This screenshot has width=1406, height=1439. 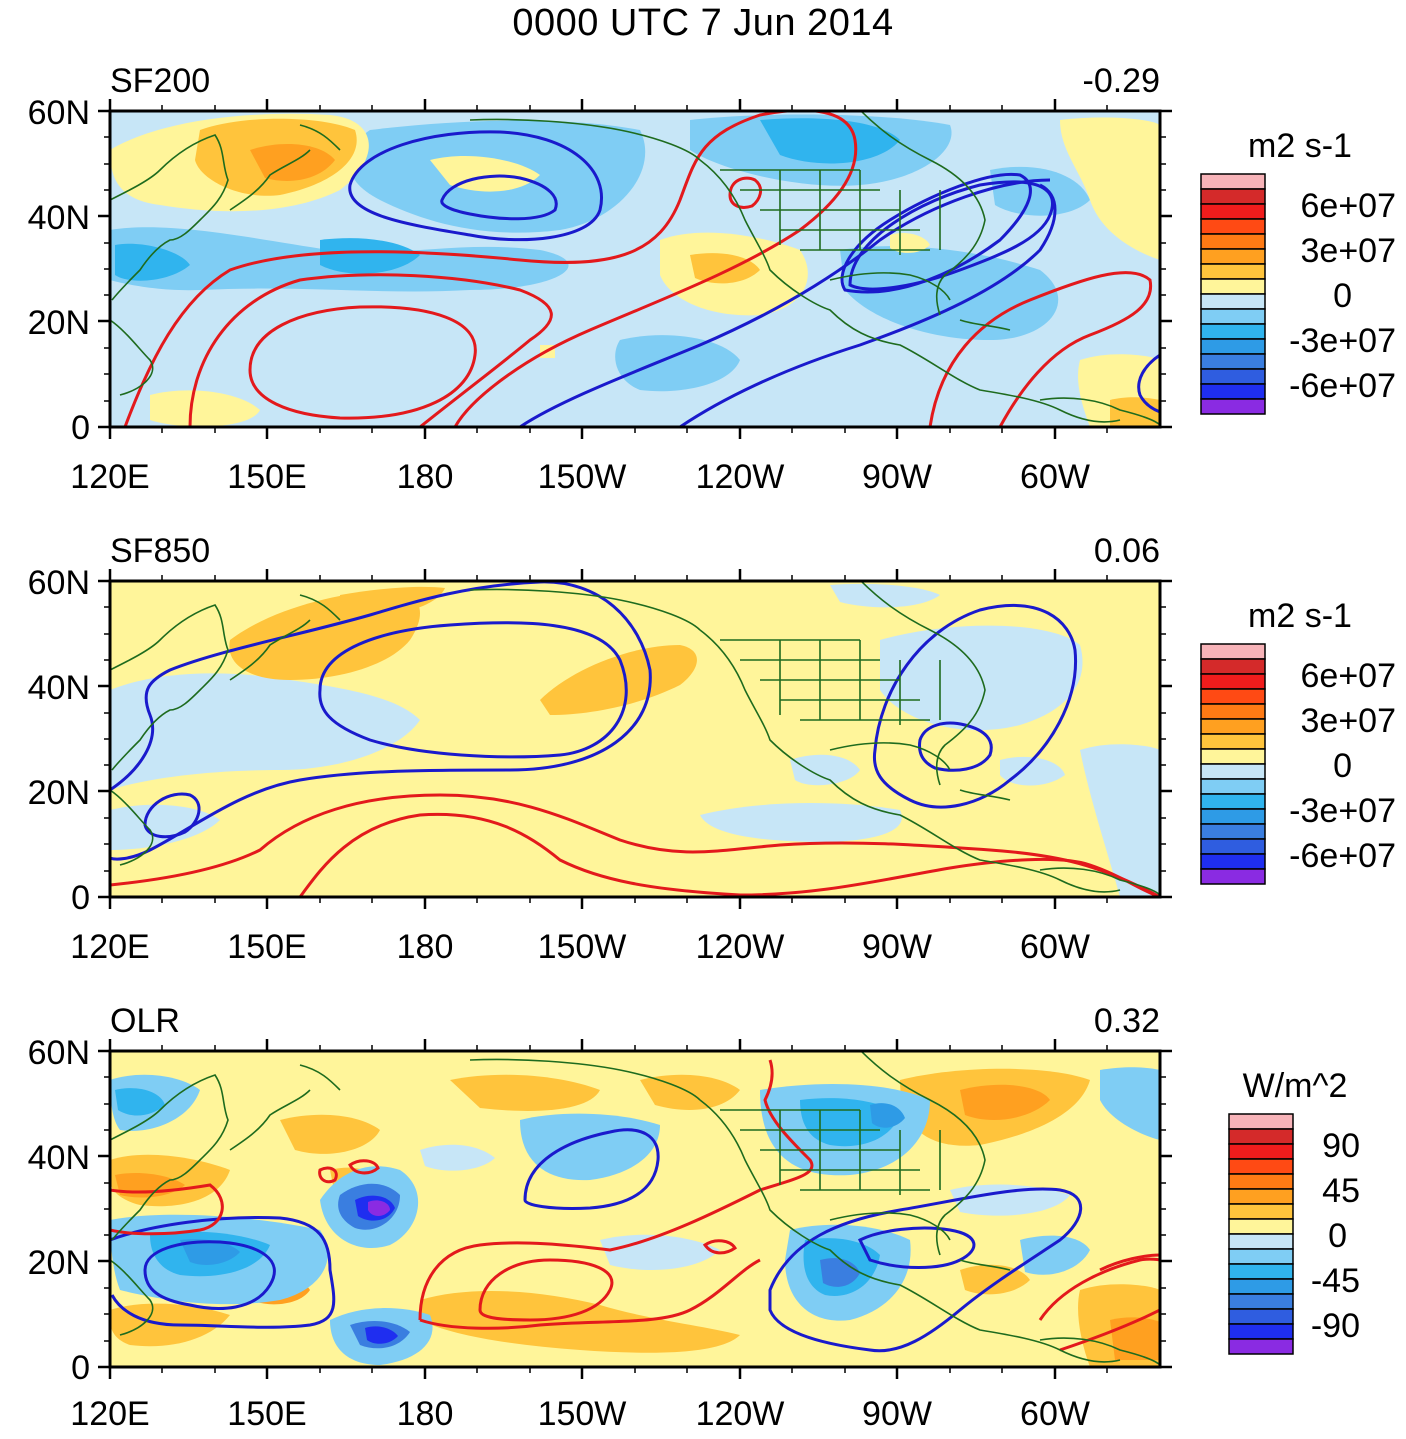 What do you see at coordinates (1295, 1086) in the screenshot?
I see `colorbar-units: W/m^2` at bounding box center [1295, 1086].